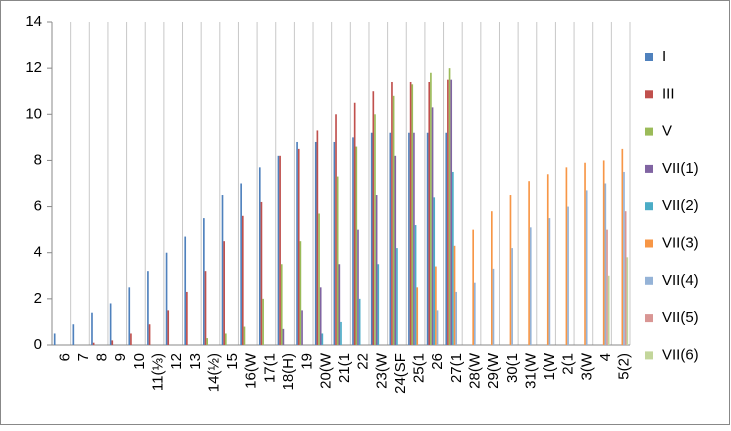  I want to click on x-tick-label: 17(1, so click(269, 368).